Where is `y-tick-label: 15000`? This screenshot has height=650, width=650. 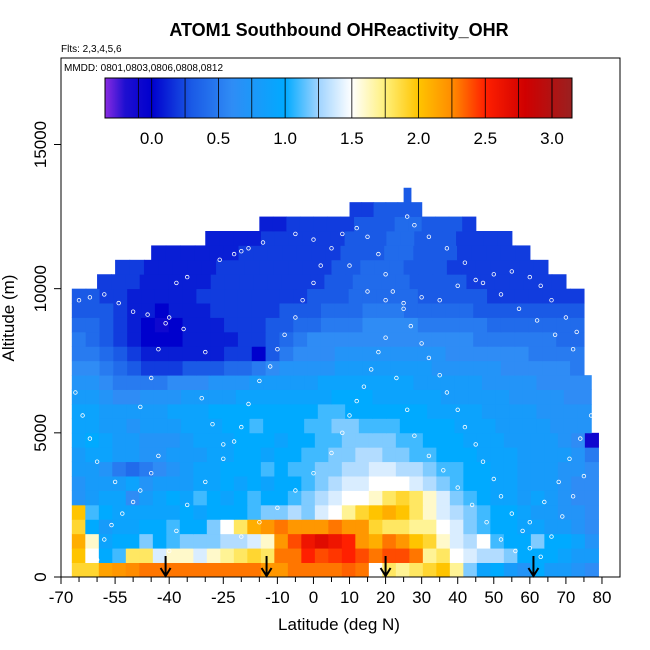 y-tick-label: 15000 is located at coordinates (40, 144).